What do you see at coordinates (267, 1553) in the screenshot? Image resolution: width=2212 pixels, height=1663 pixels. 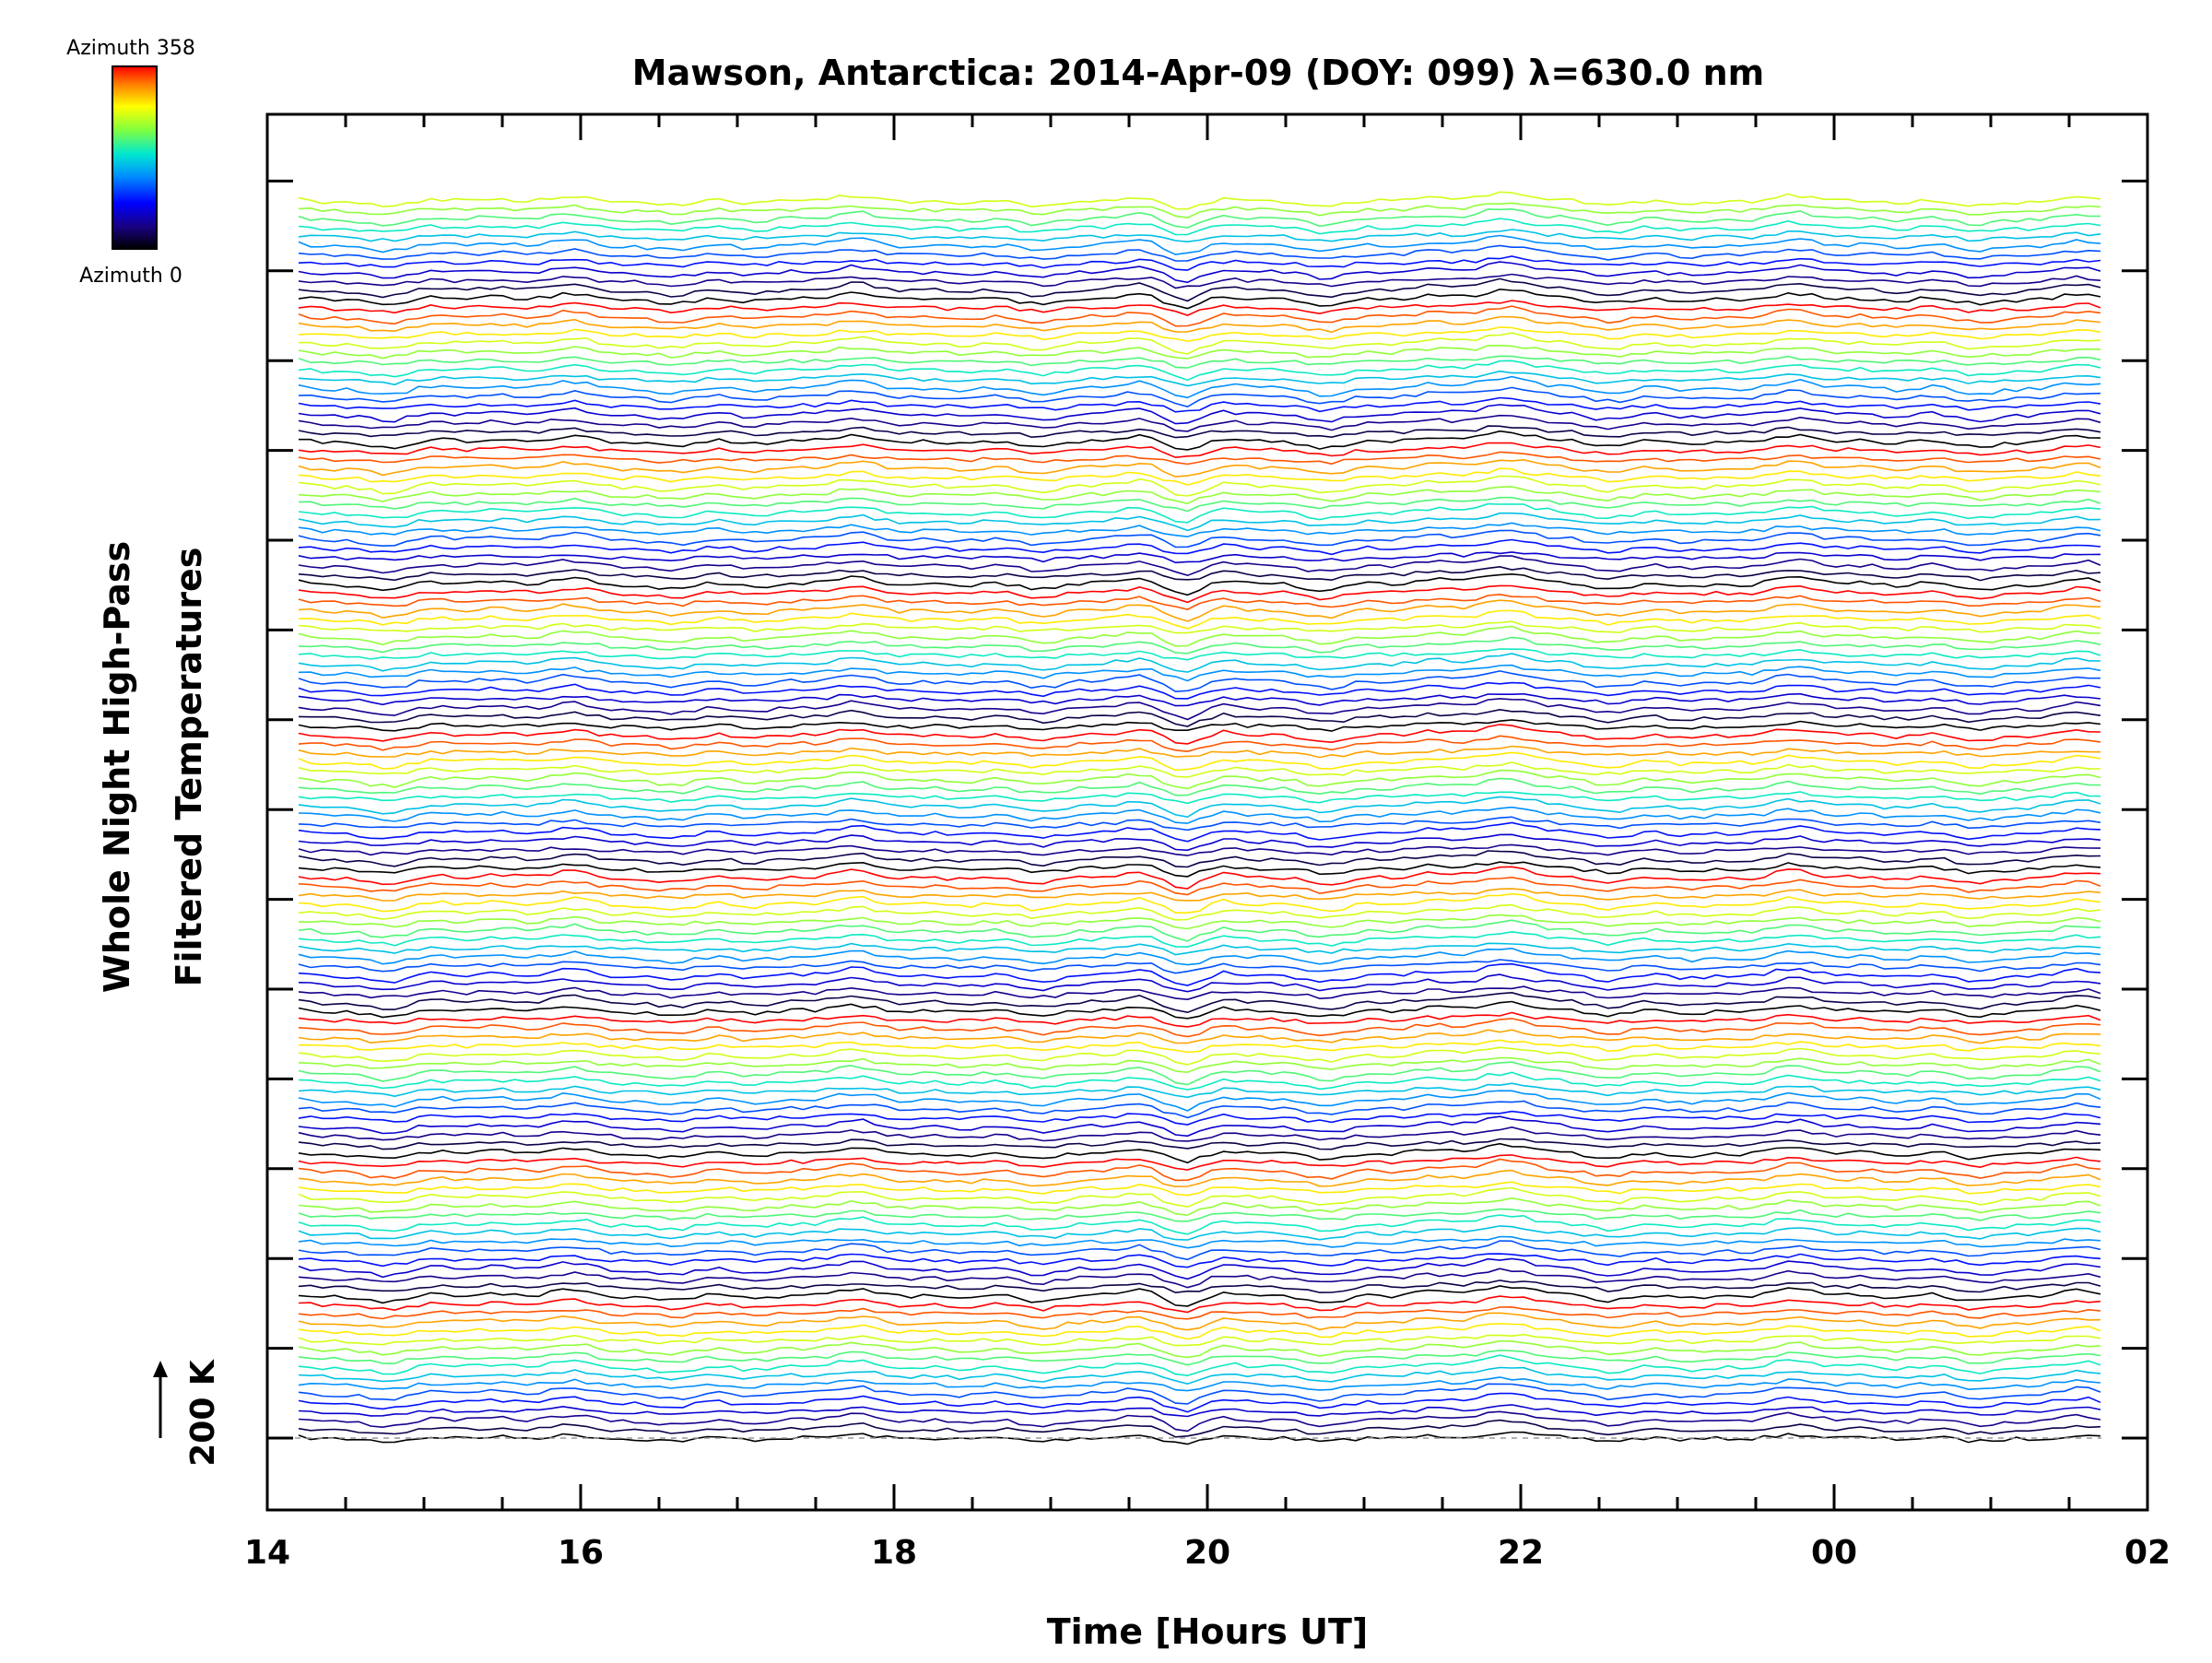 I see `x-tick-label: 14` at bounding box center [267, 1553].